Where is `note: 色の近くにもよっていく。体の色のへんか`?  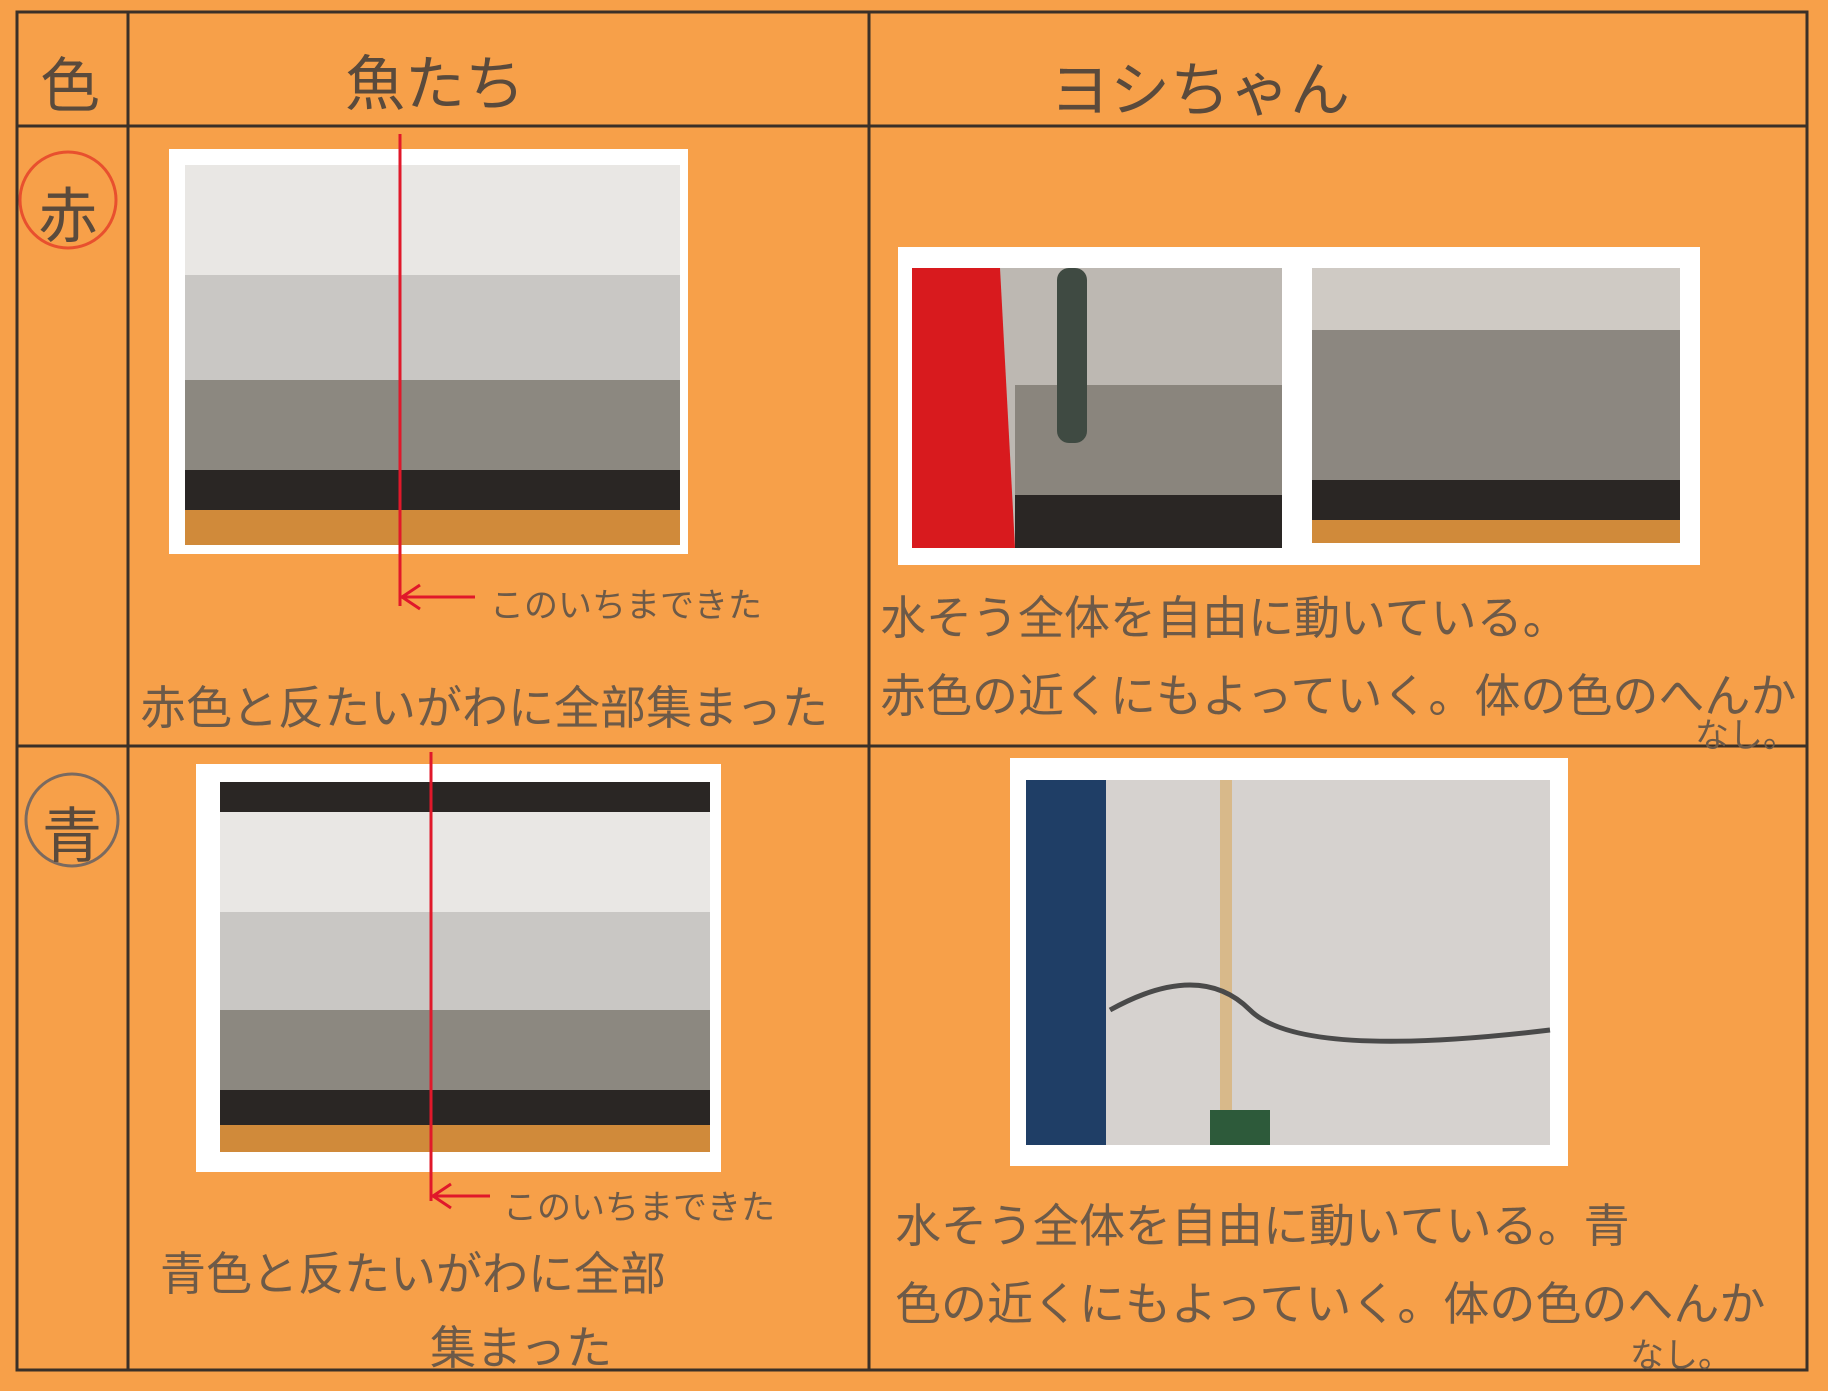
note: 色の近くにもよっていく。体の色のへんか is located at coordinates (1330, 1304).